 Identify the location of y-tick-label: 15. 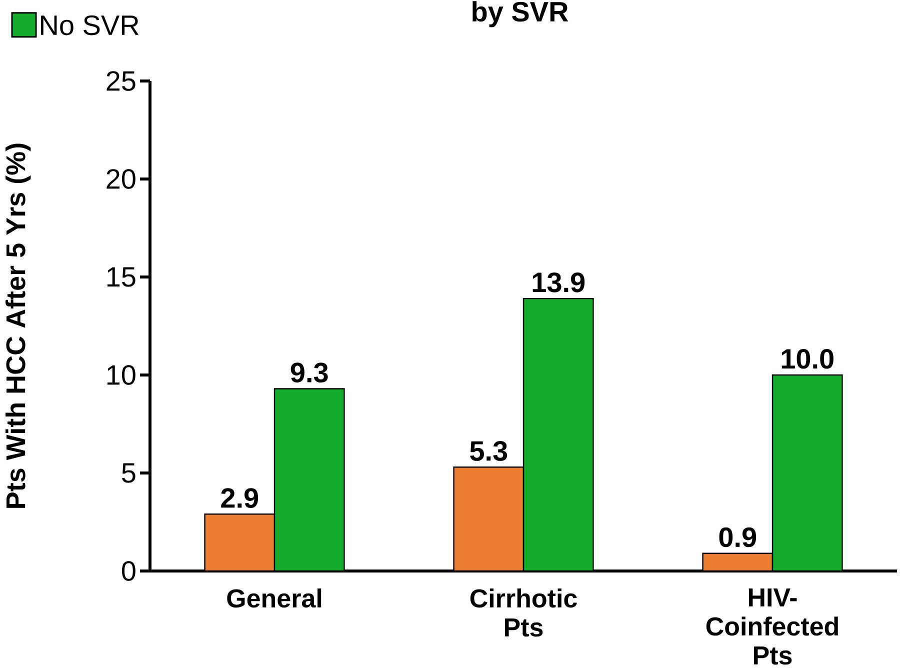
(121, 277).